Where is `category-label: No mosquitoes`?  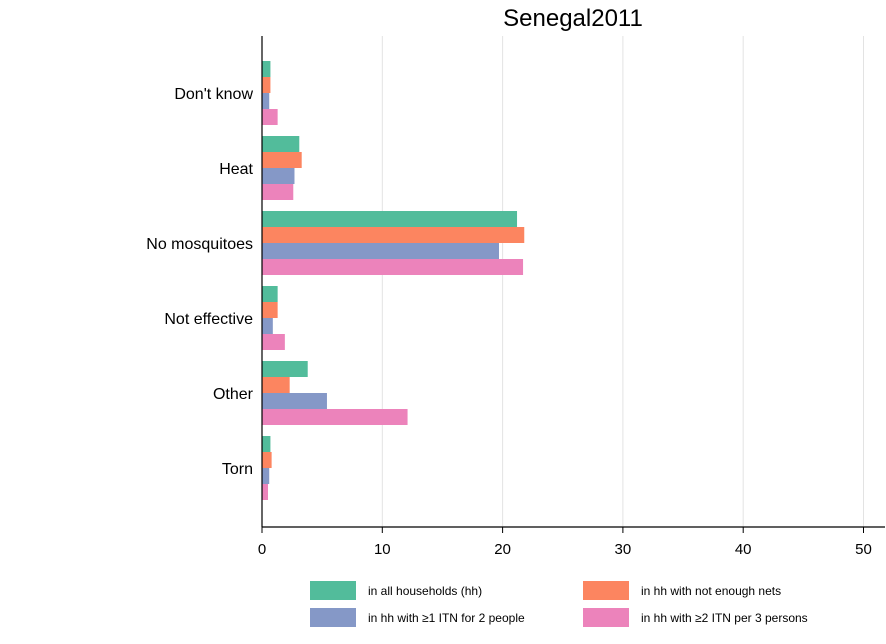 category-label: No mosquitoes is located at coordinates (199, 244).